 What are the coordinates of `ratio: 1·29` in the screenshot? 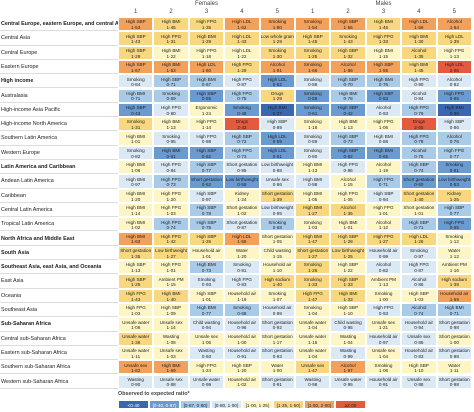 It's located at (136, 56).